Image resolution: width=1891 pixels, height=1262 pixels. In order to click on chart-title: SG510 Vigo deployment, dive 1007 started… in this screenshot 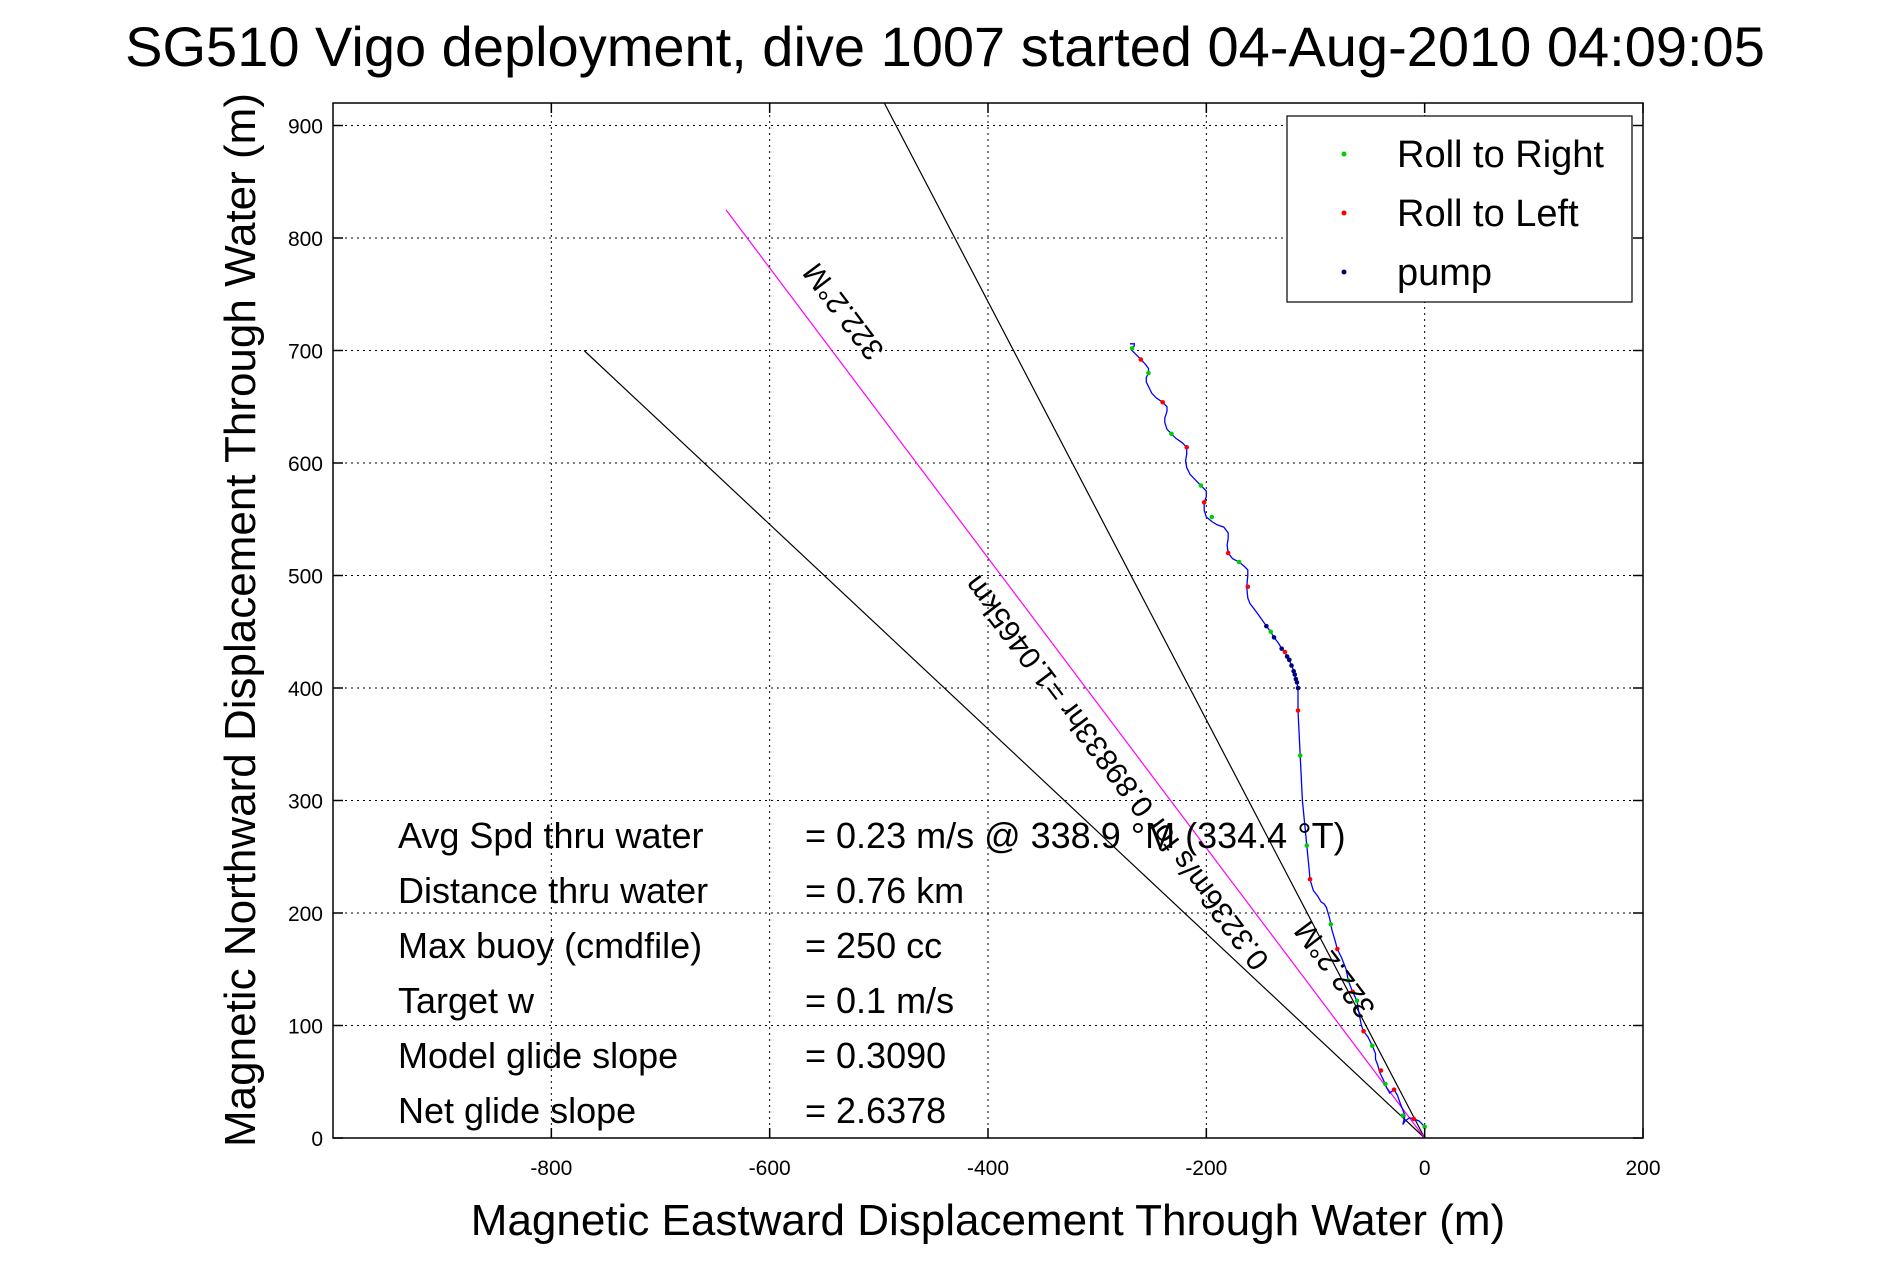, I will do `click(945, 46)`.